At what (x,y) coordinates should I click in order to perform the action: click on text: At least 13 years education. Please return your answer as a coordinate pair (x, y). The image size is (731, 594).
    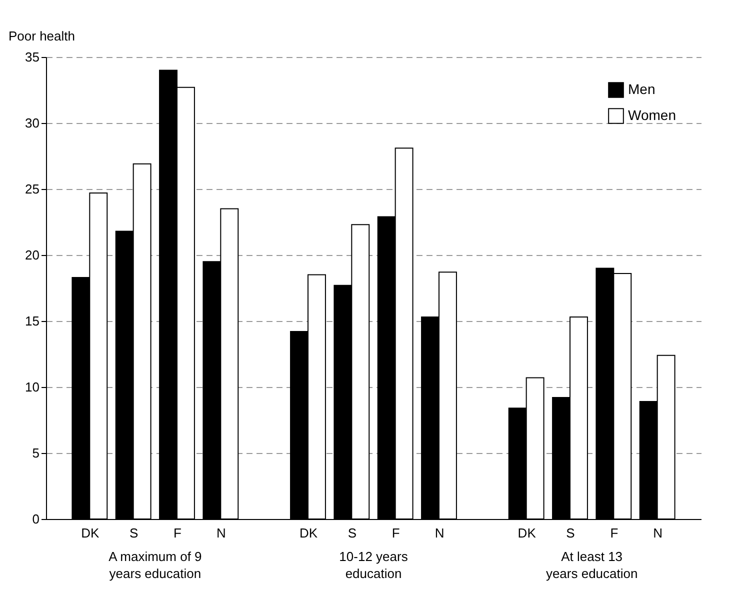
    Looking at the image, I should click on (592, 565).